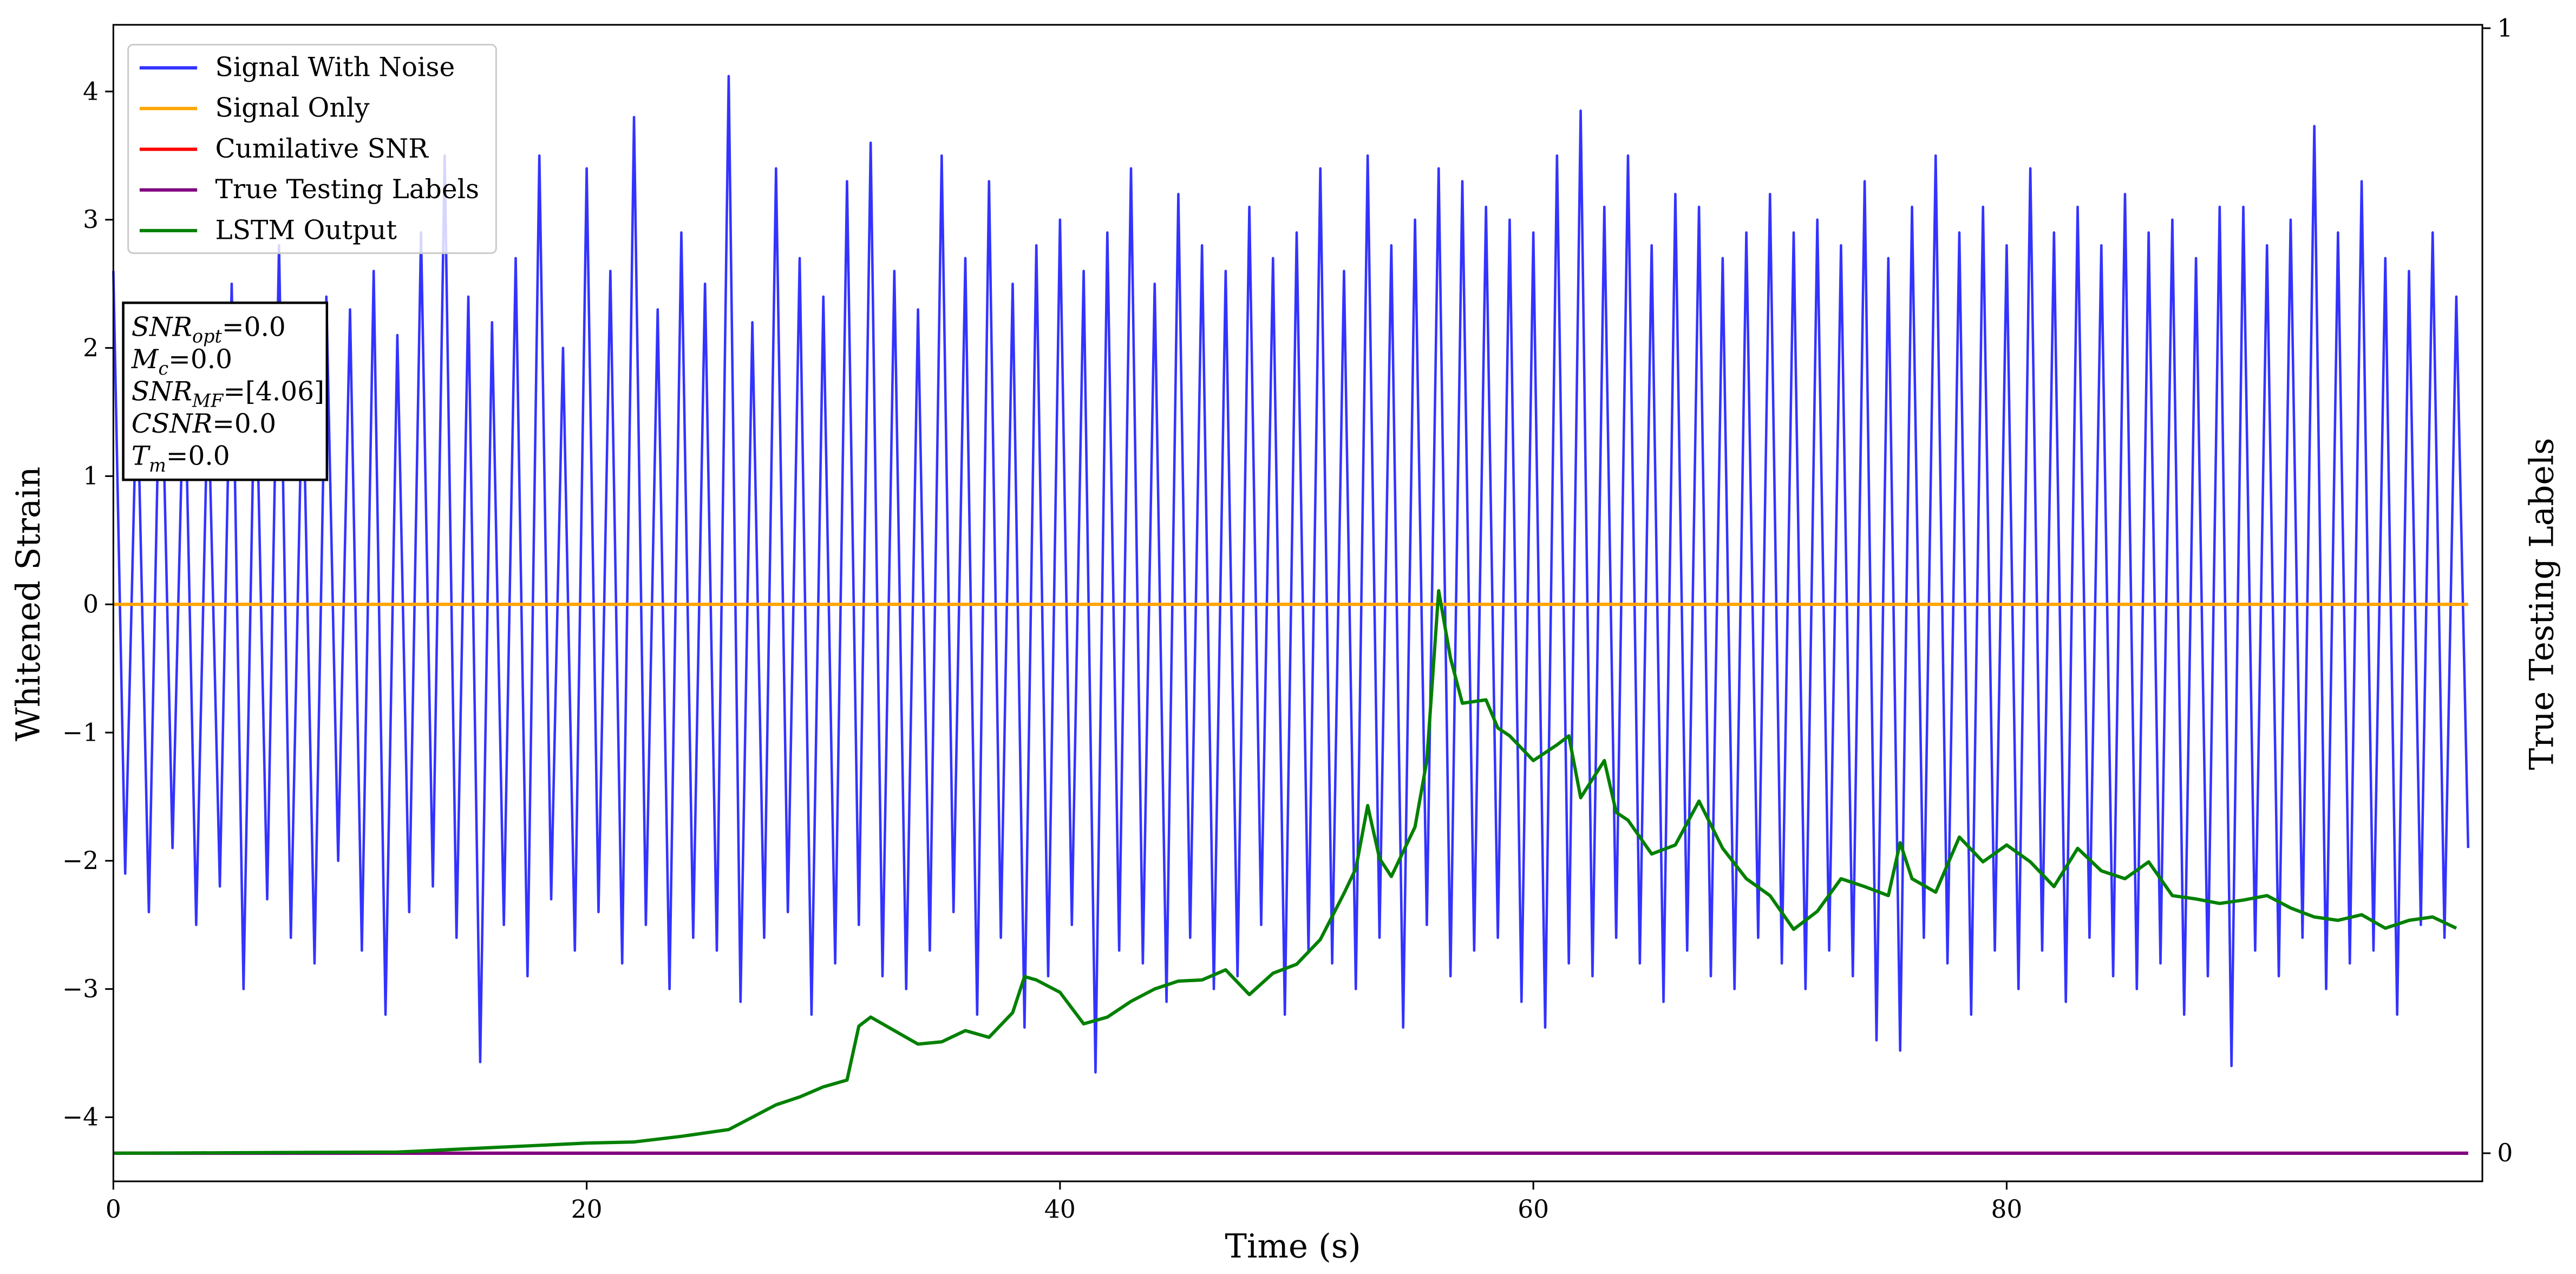 The height and width of the screenshot is (1274, 2576). I want to click on x-tick-label: 40, so click(1060, 1209).